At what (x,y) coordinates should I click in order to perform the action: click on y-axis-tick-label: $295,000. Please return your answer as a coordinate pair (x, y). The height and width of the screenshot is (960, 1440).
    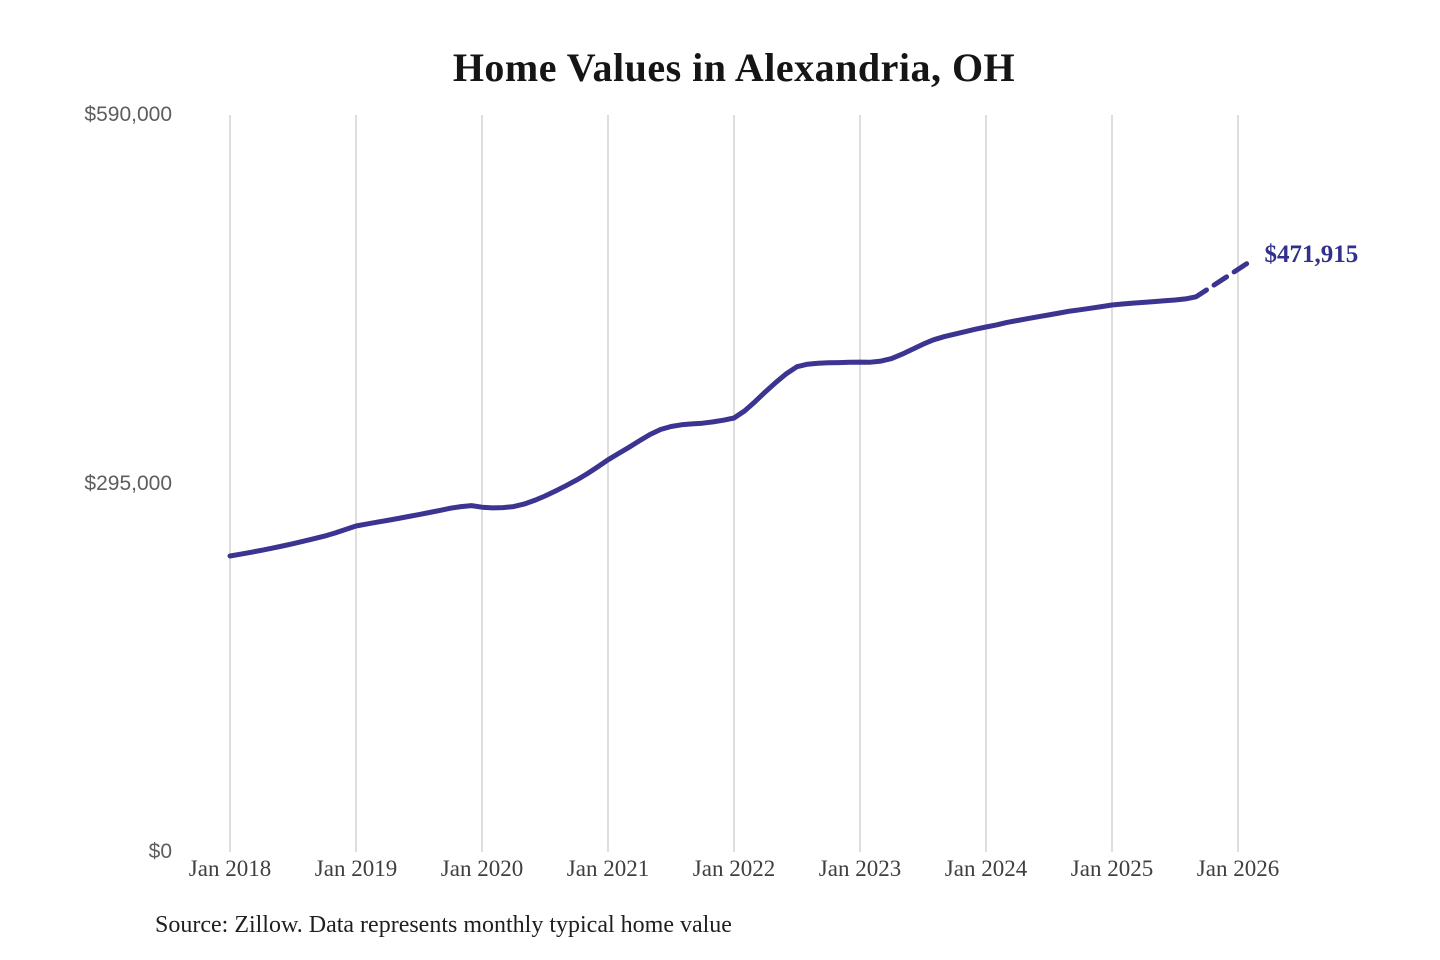
    Looking at the image, I should click on (128, 483).